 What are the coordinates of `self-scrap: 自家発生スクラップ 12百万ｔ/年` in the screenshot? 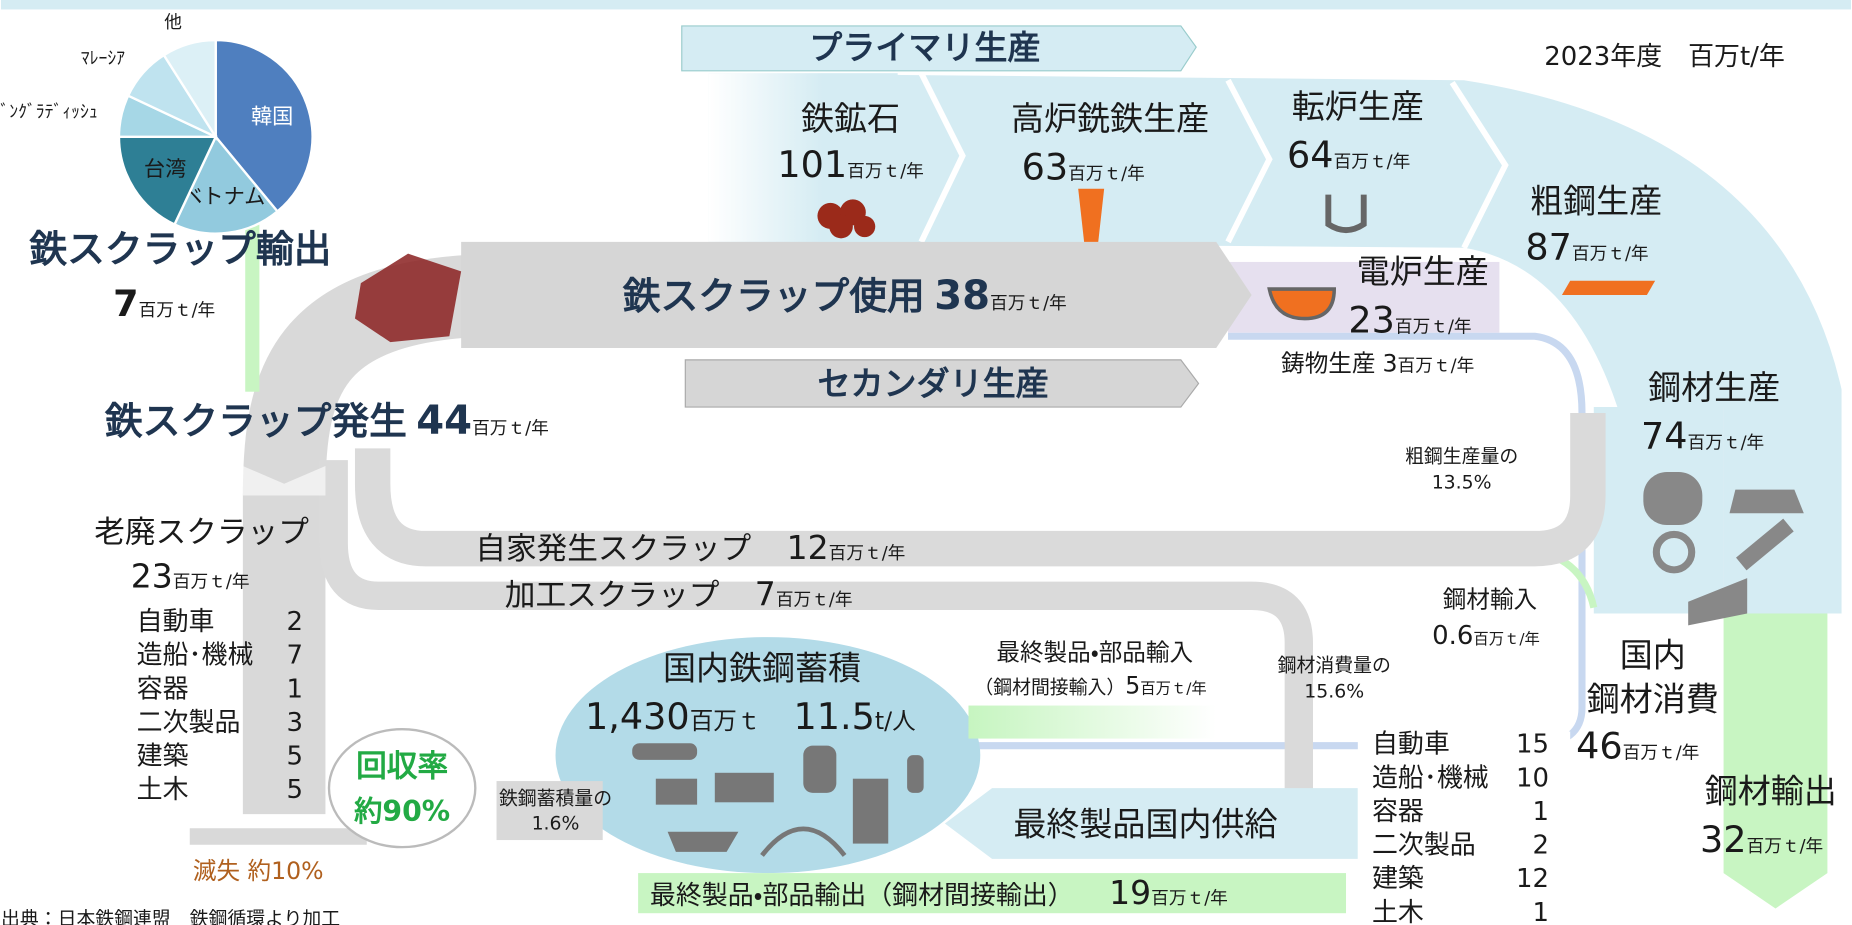 It's located at (690, 547).